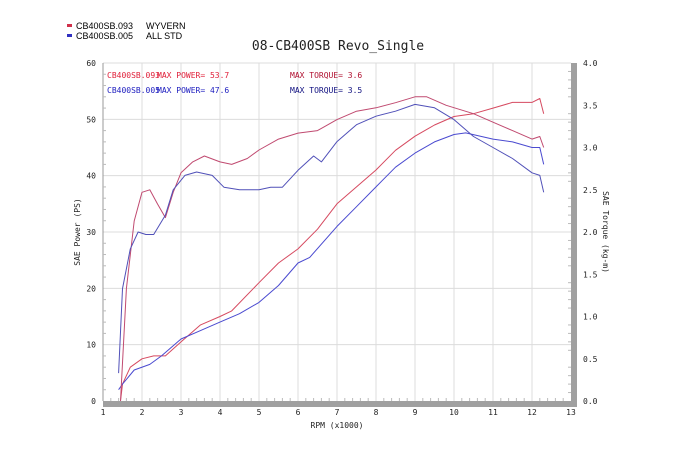  I want to click on legend-desc-1: WYVERN, so click(166, 26).